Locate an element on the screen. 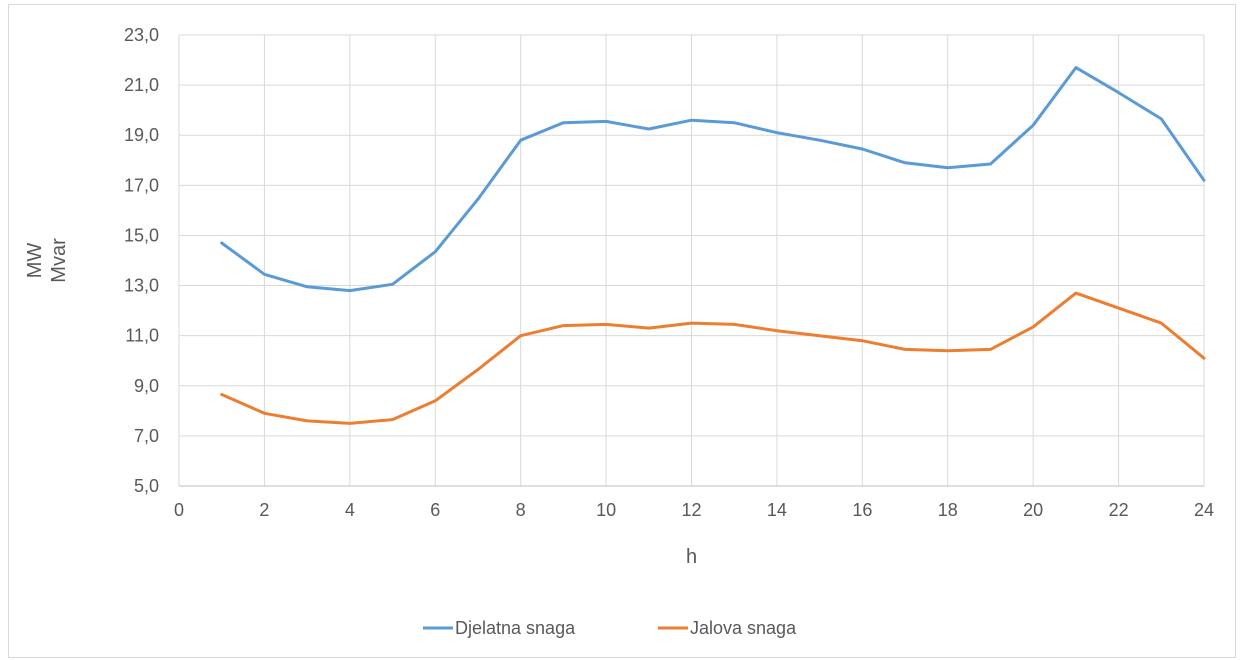 The width and height of the screenshot is (1244, 660). y-tick-label: 21,0 is located at coordinates (141, 85).